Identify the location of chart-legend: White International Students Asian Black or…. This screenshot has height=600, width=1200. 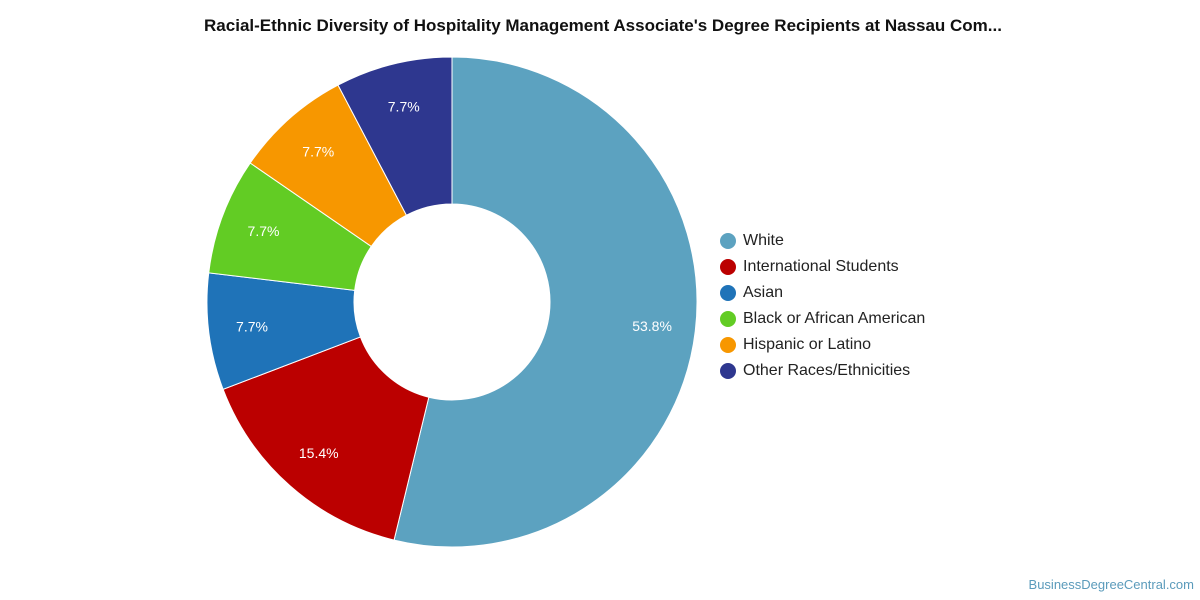
(822, 306).